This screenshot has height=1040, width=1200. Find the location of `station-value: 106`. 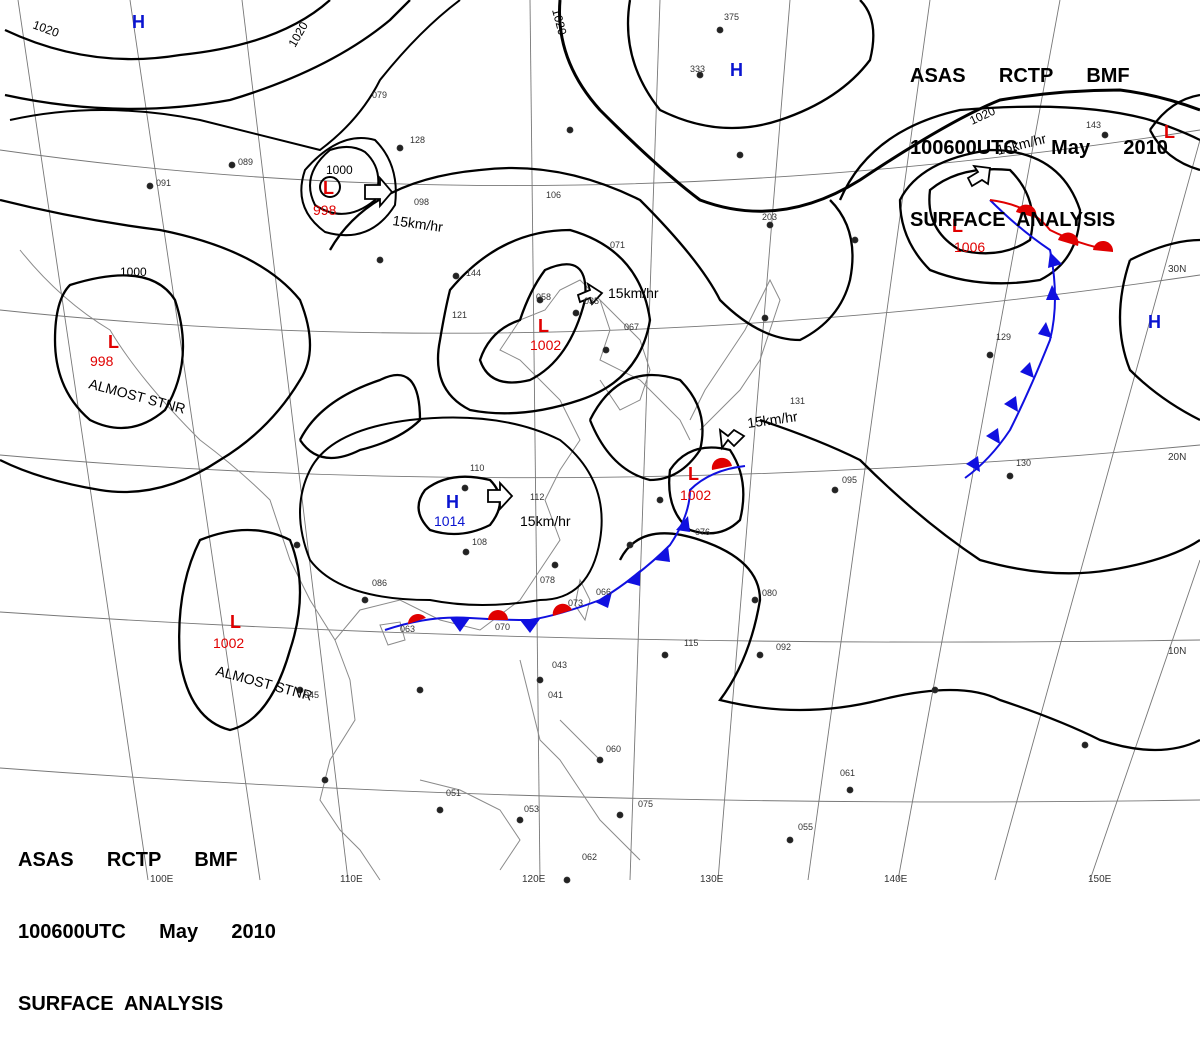

station-value: 106 is located at coordinates (553, 195).